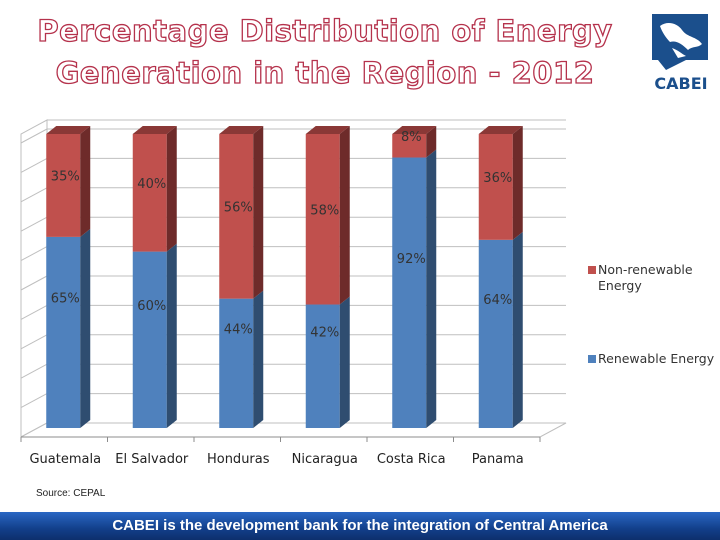 The height and width of the screenshot is (540, 720). Describe the element at coordinates (151, 306) in the screenshot. I see `data-label-renewable-el-salvador: 60%` at that location.